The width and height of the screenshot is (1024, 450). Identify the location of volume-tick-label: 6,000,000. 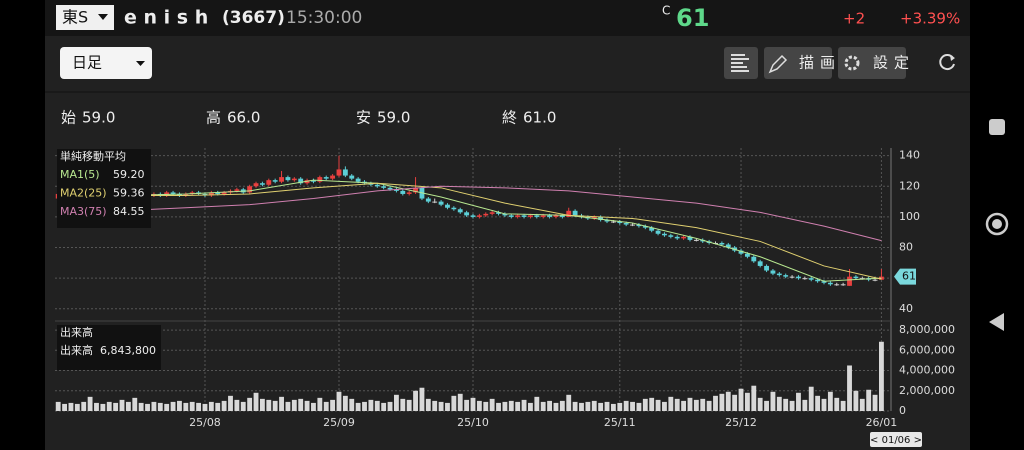
(927, 349).